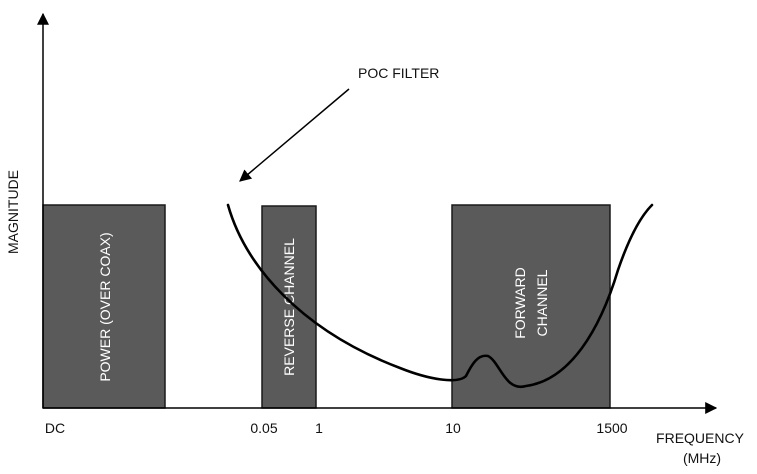  What do you see at coordinates (319, 428) in the screenshot?
I see `tick-label-1: 1` at bounding box center [319, 428].